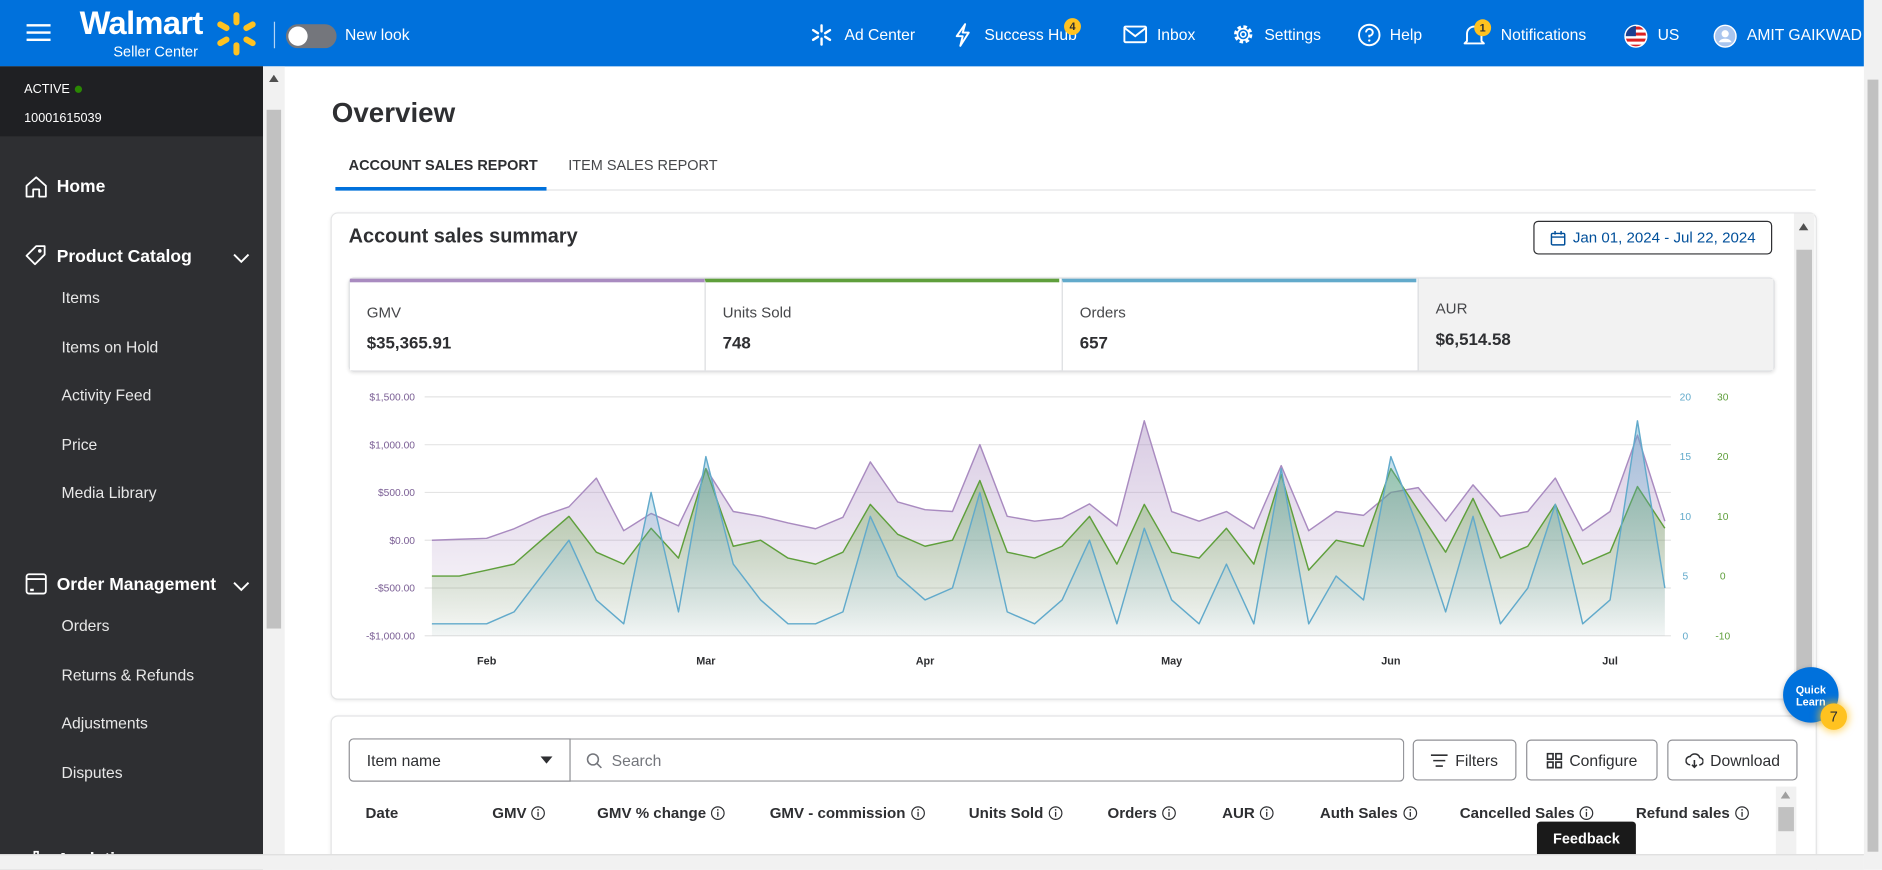  I want to click on toggle, so click(311, 36).